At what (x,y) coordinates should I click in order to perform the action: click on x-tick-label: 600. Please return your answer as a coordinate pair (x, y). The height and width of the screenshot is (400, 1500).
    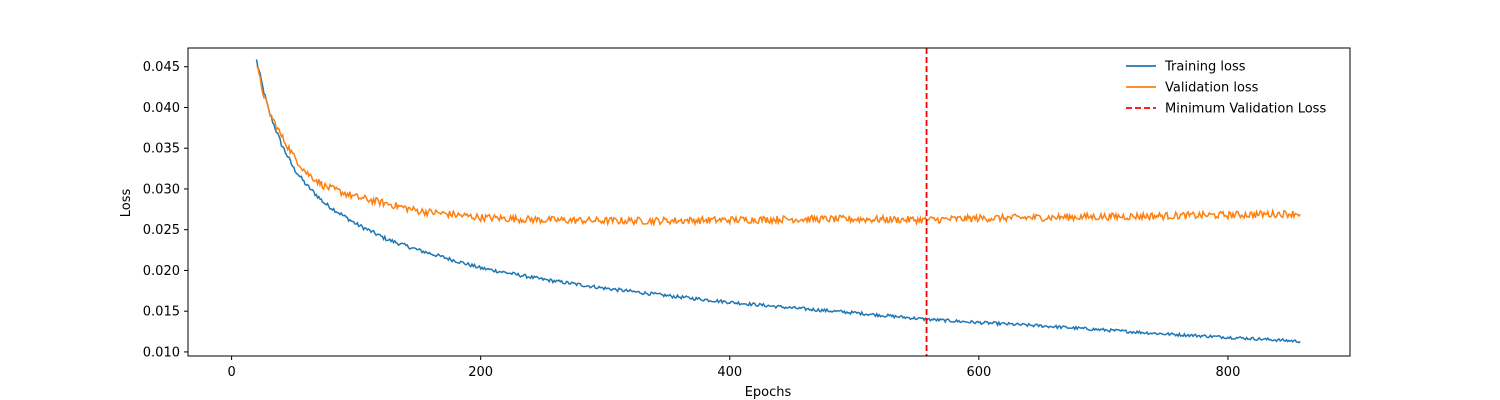
    Looking at the image, I should click on (978, 372).